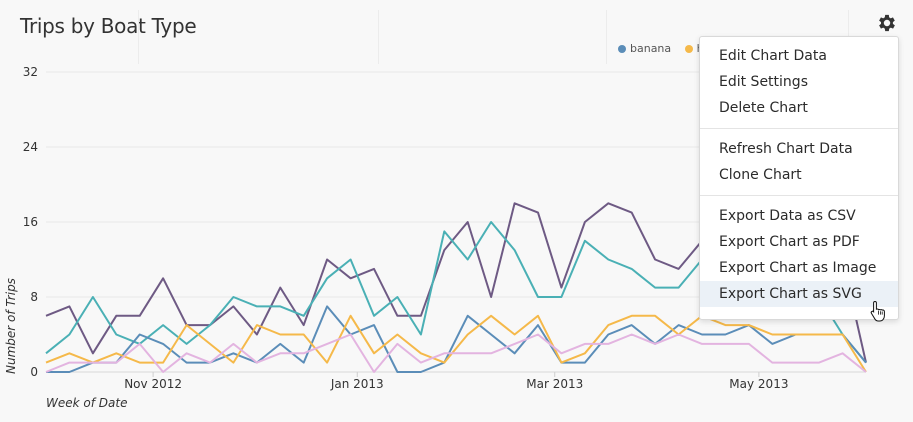  I want to click on x-tick-label: Nov 2012, so click(153, 384).